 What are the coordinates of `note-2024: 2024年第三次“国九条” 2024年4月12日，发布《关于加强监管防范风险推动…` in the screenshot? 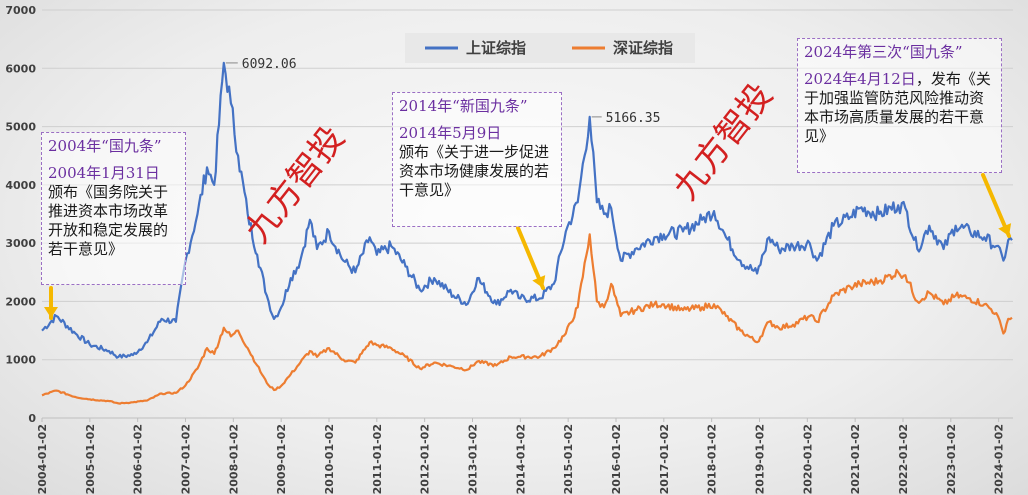 It's located at (899, 105).